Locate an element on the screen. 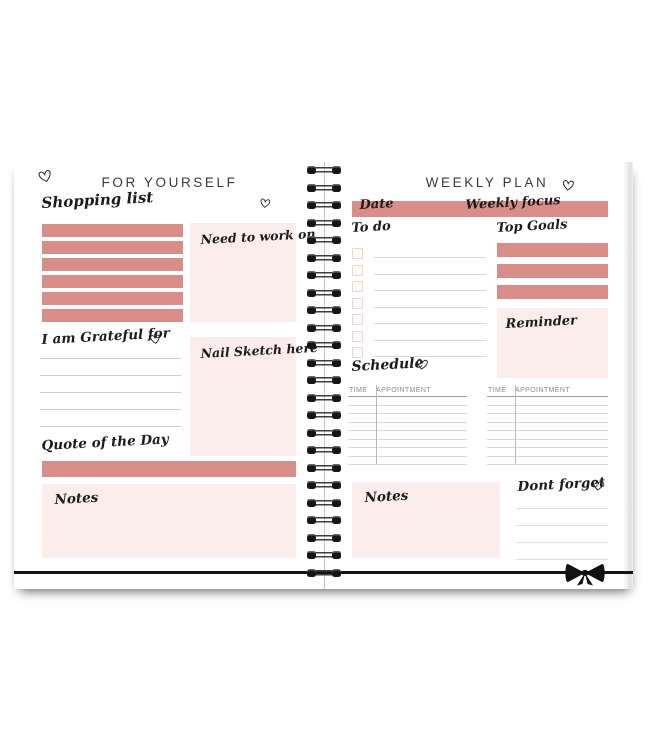 This screenshot has height=750, width=650. spiral-binding is located at coordinates (324, 371).